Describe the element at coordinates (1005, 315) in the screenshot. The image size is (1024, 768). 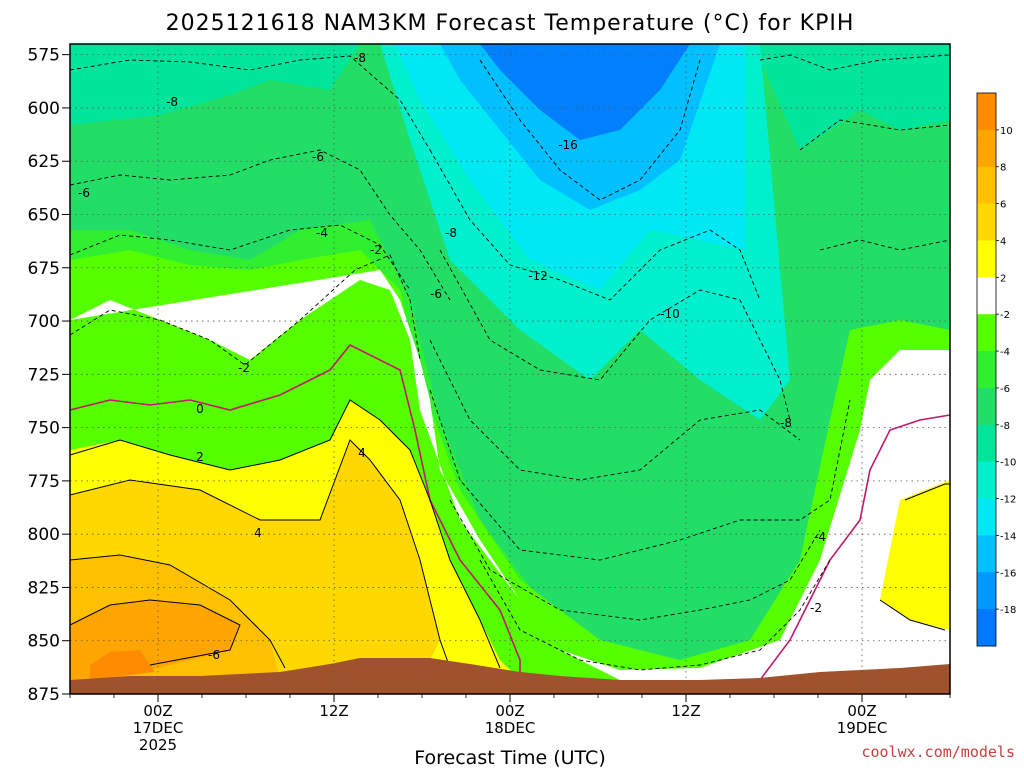
I see `colorbar-label: -2` at that location.